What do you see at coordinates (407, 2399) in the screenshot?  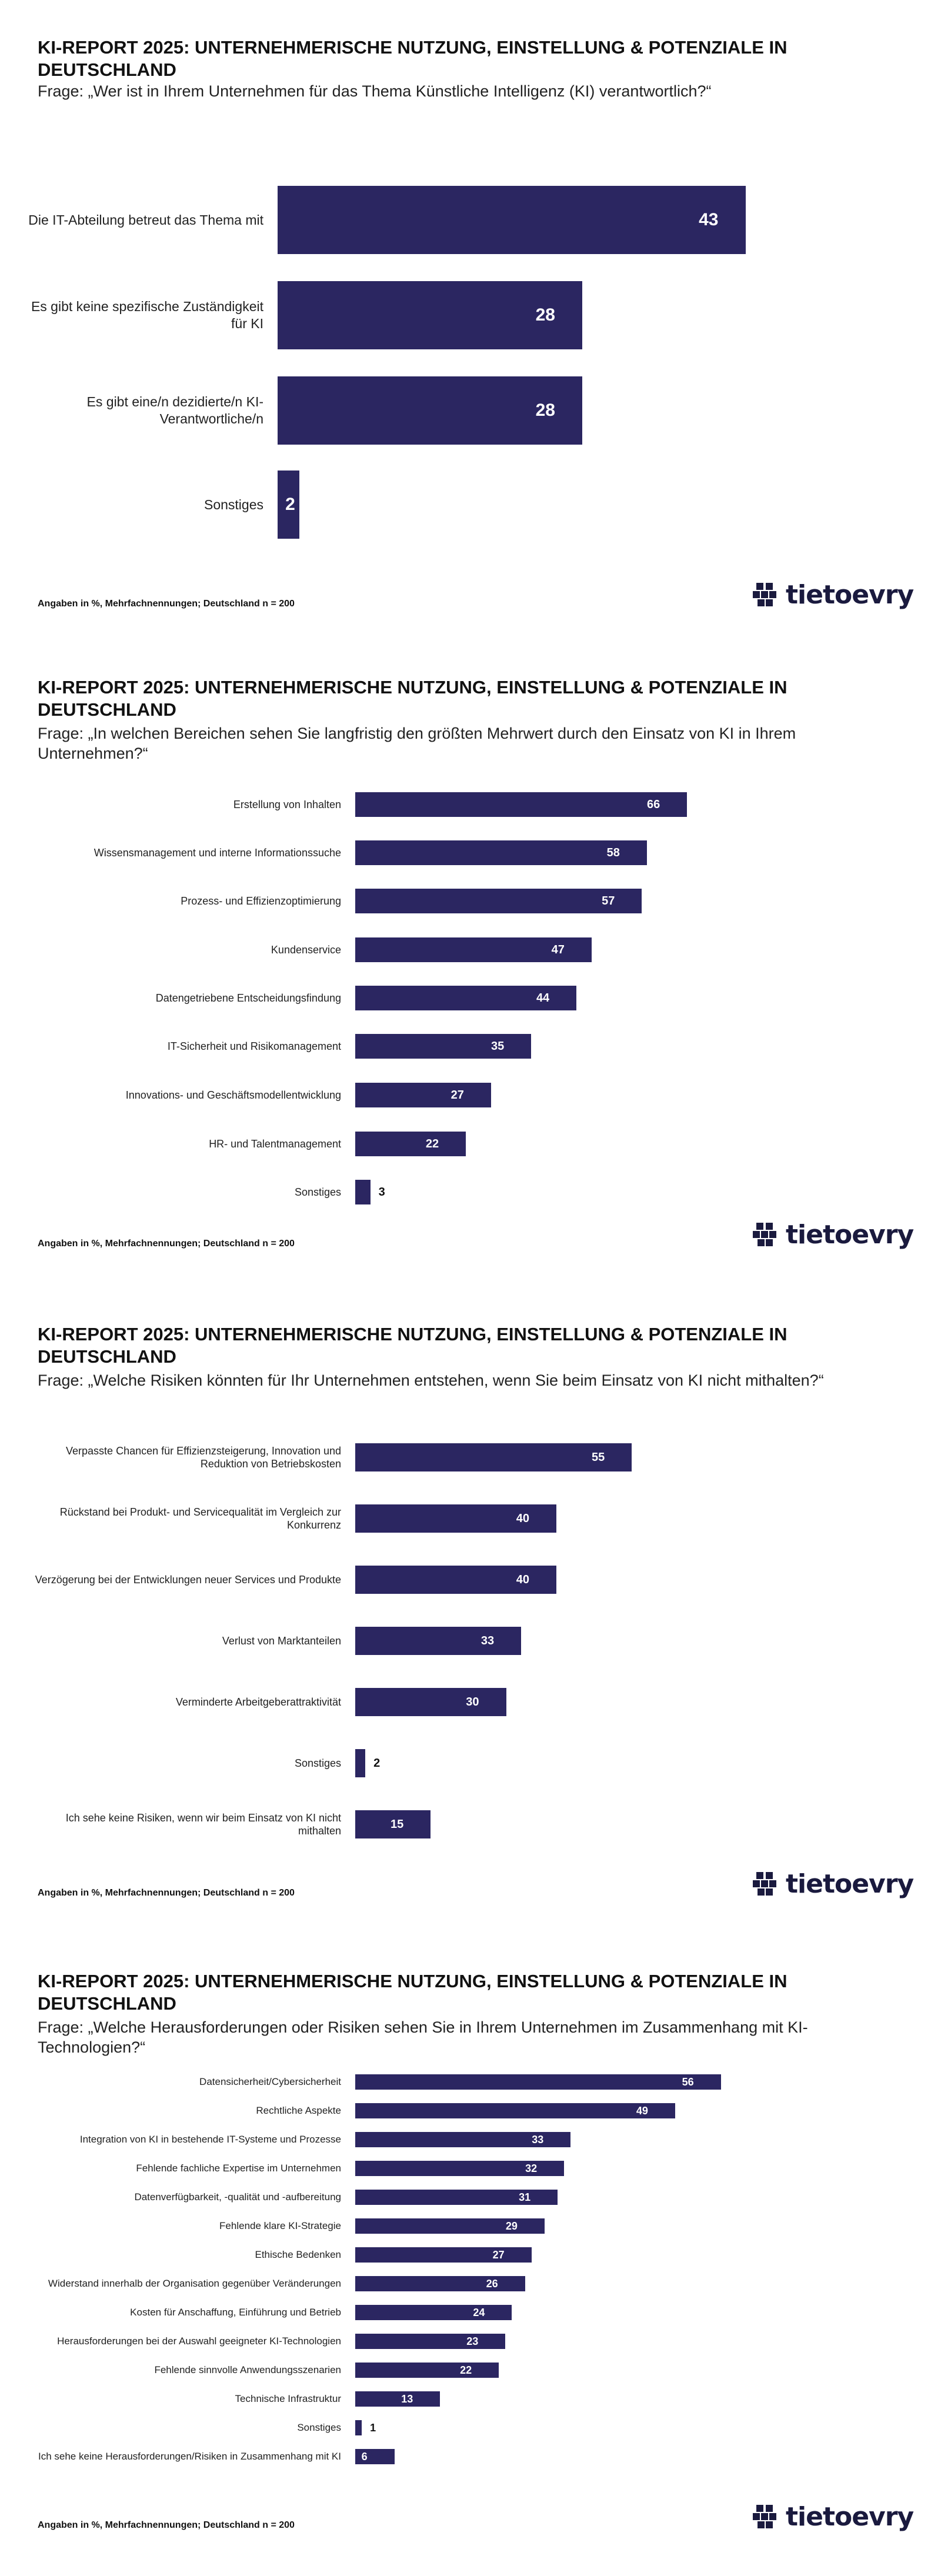 I see `value-label: 13` at bounding box center [407, 2399].